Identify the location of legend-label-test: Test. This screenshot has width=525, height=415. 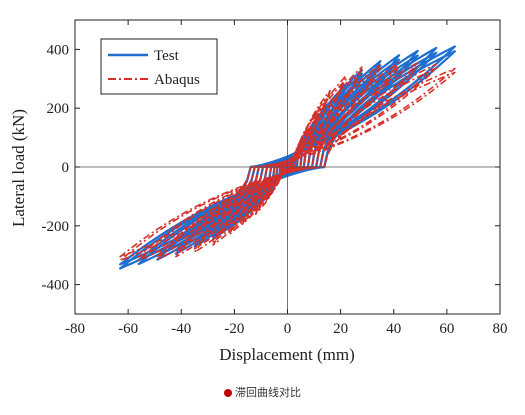
(167, 56).